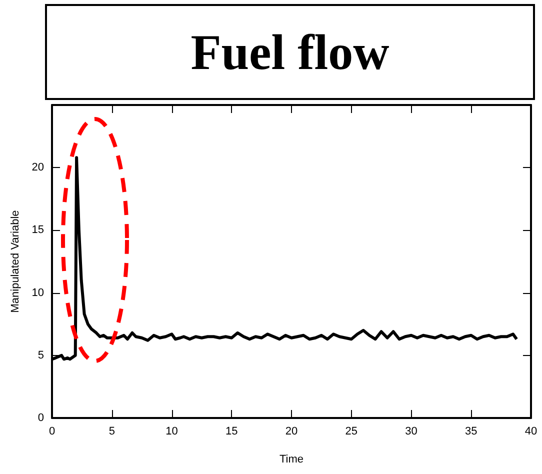 The width and height of the screenshot is (542, 474). I want to click on x-tick-label: 40, so click(531, 432).